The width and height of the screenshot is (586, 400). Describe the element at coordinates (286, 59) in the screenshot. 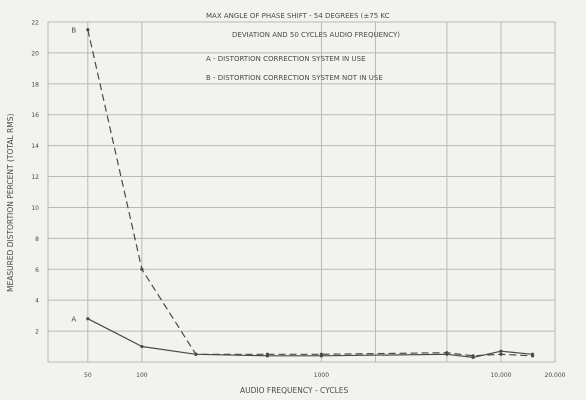

I see `legend-entry-a: A - DISTORTION CORRECTION SYSTEM IN USE` at that location.